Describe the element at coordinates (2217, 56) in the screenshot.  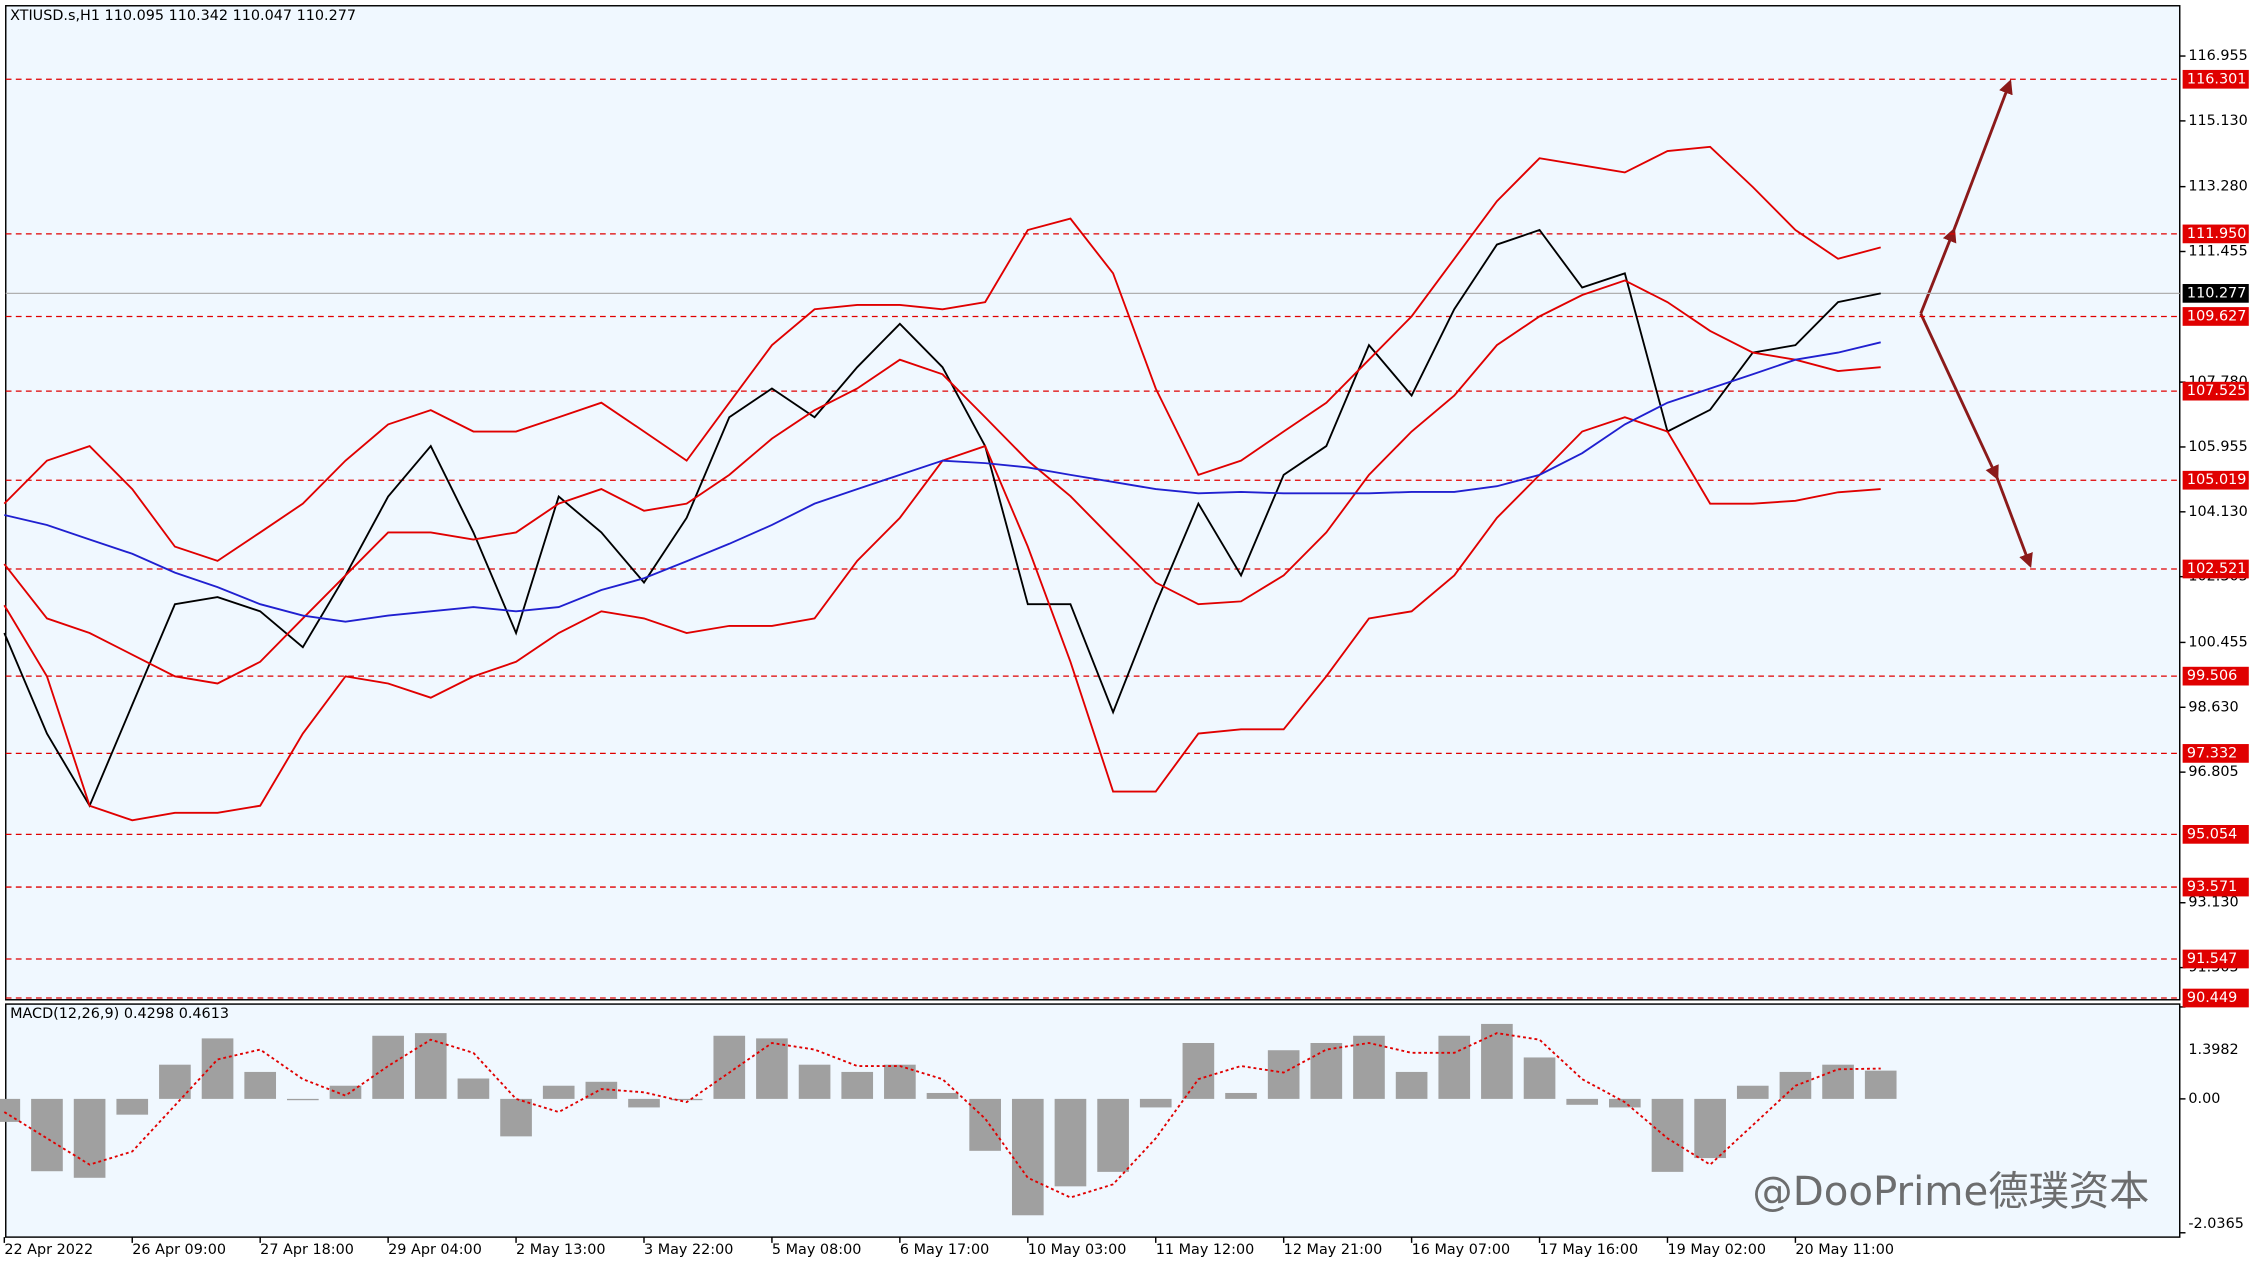
I see `y-tick-label: 116.955` at that location.